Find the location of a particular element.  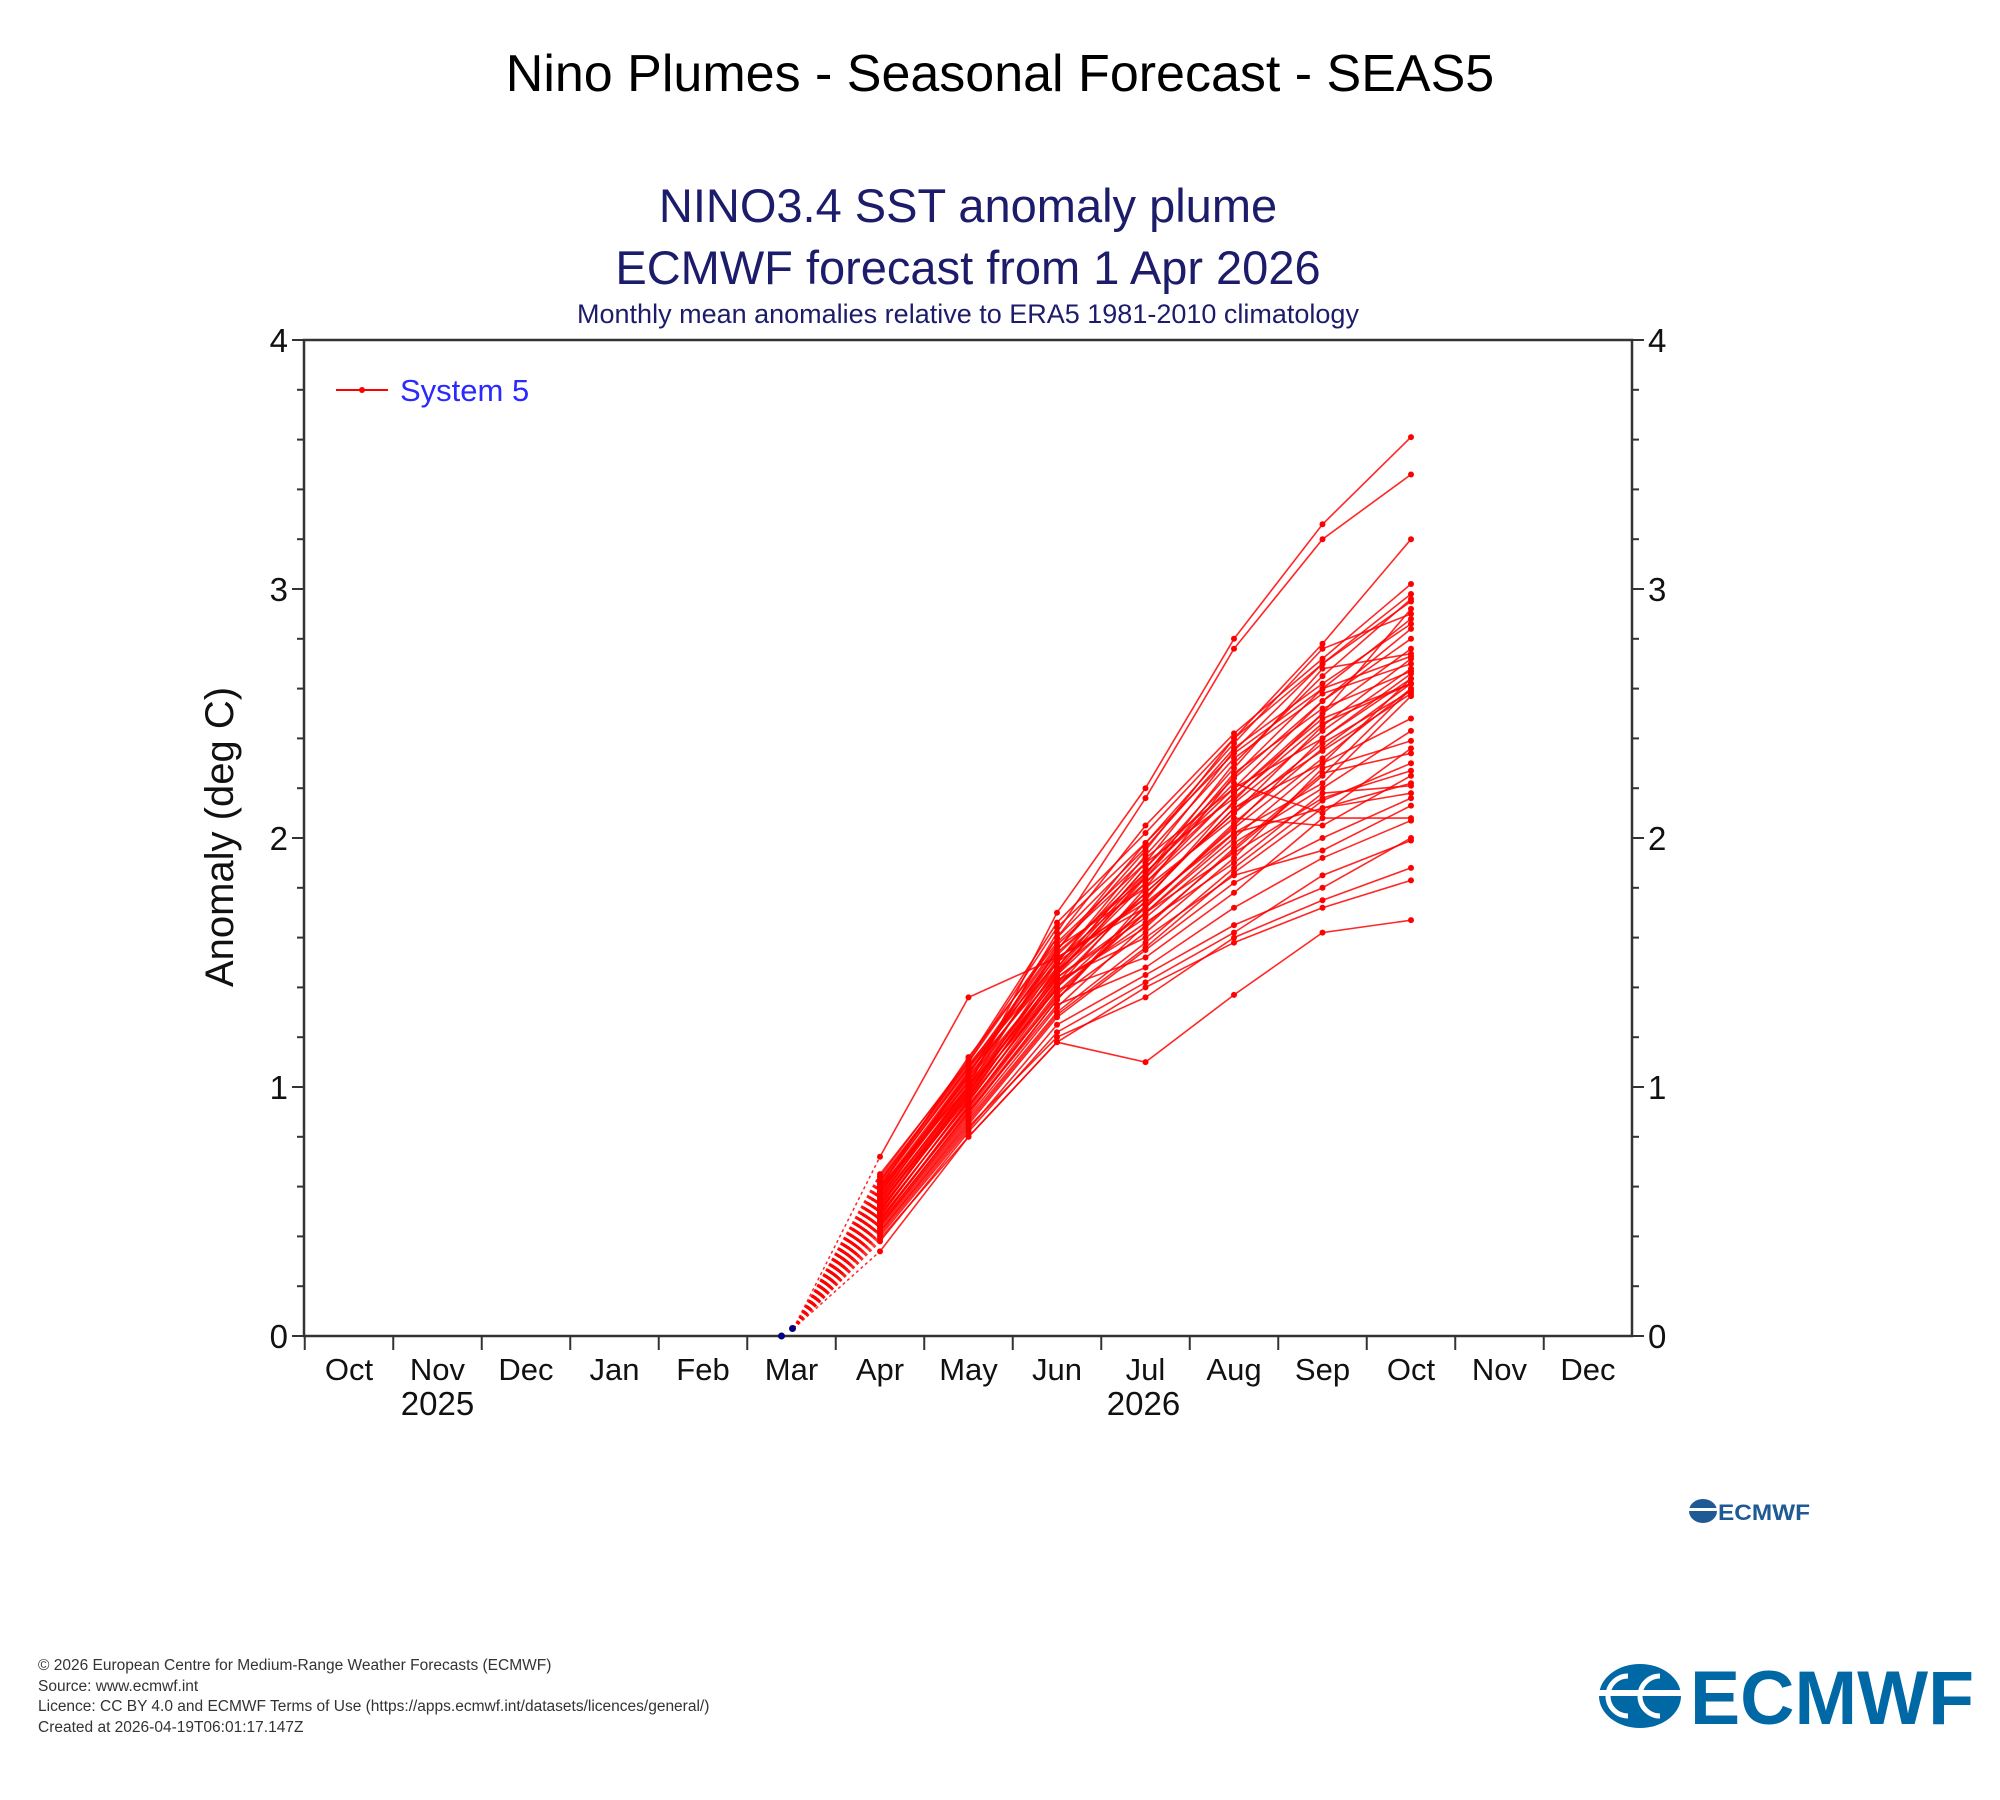

svg-text: ECMWF is located at coordinates (1832, 1696).